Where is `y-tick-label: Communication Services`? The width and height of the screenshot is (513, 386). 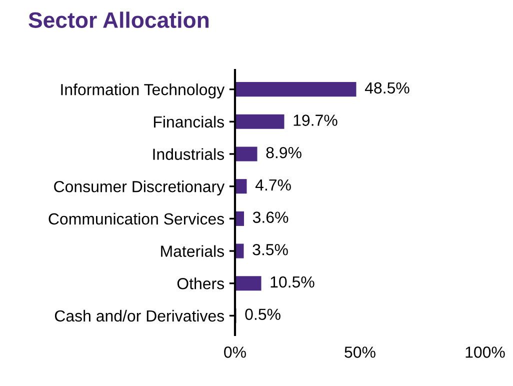 y-tick-label: Communication Services is located at coordinates (136, 218).